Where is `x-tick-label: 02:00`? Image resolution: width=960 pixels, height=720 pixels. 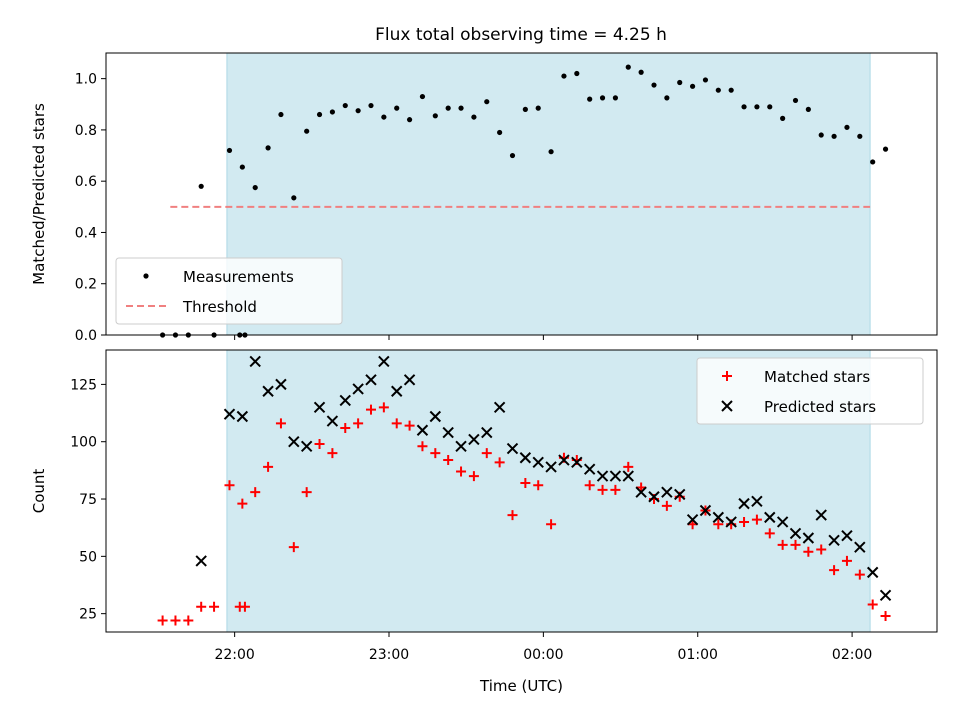 x-tick-label: 02:00 is located at coordinates (852, 655).